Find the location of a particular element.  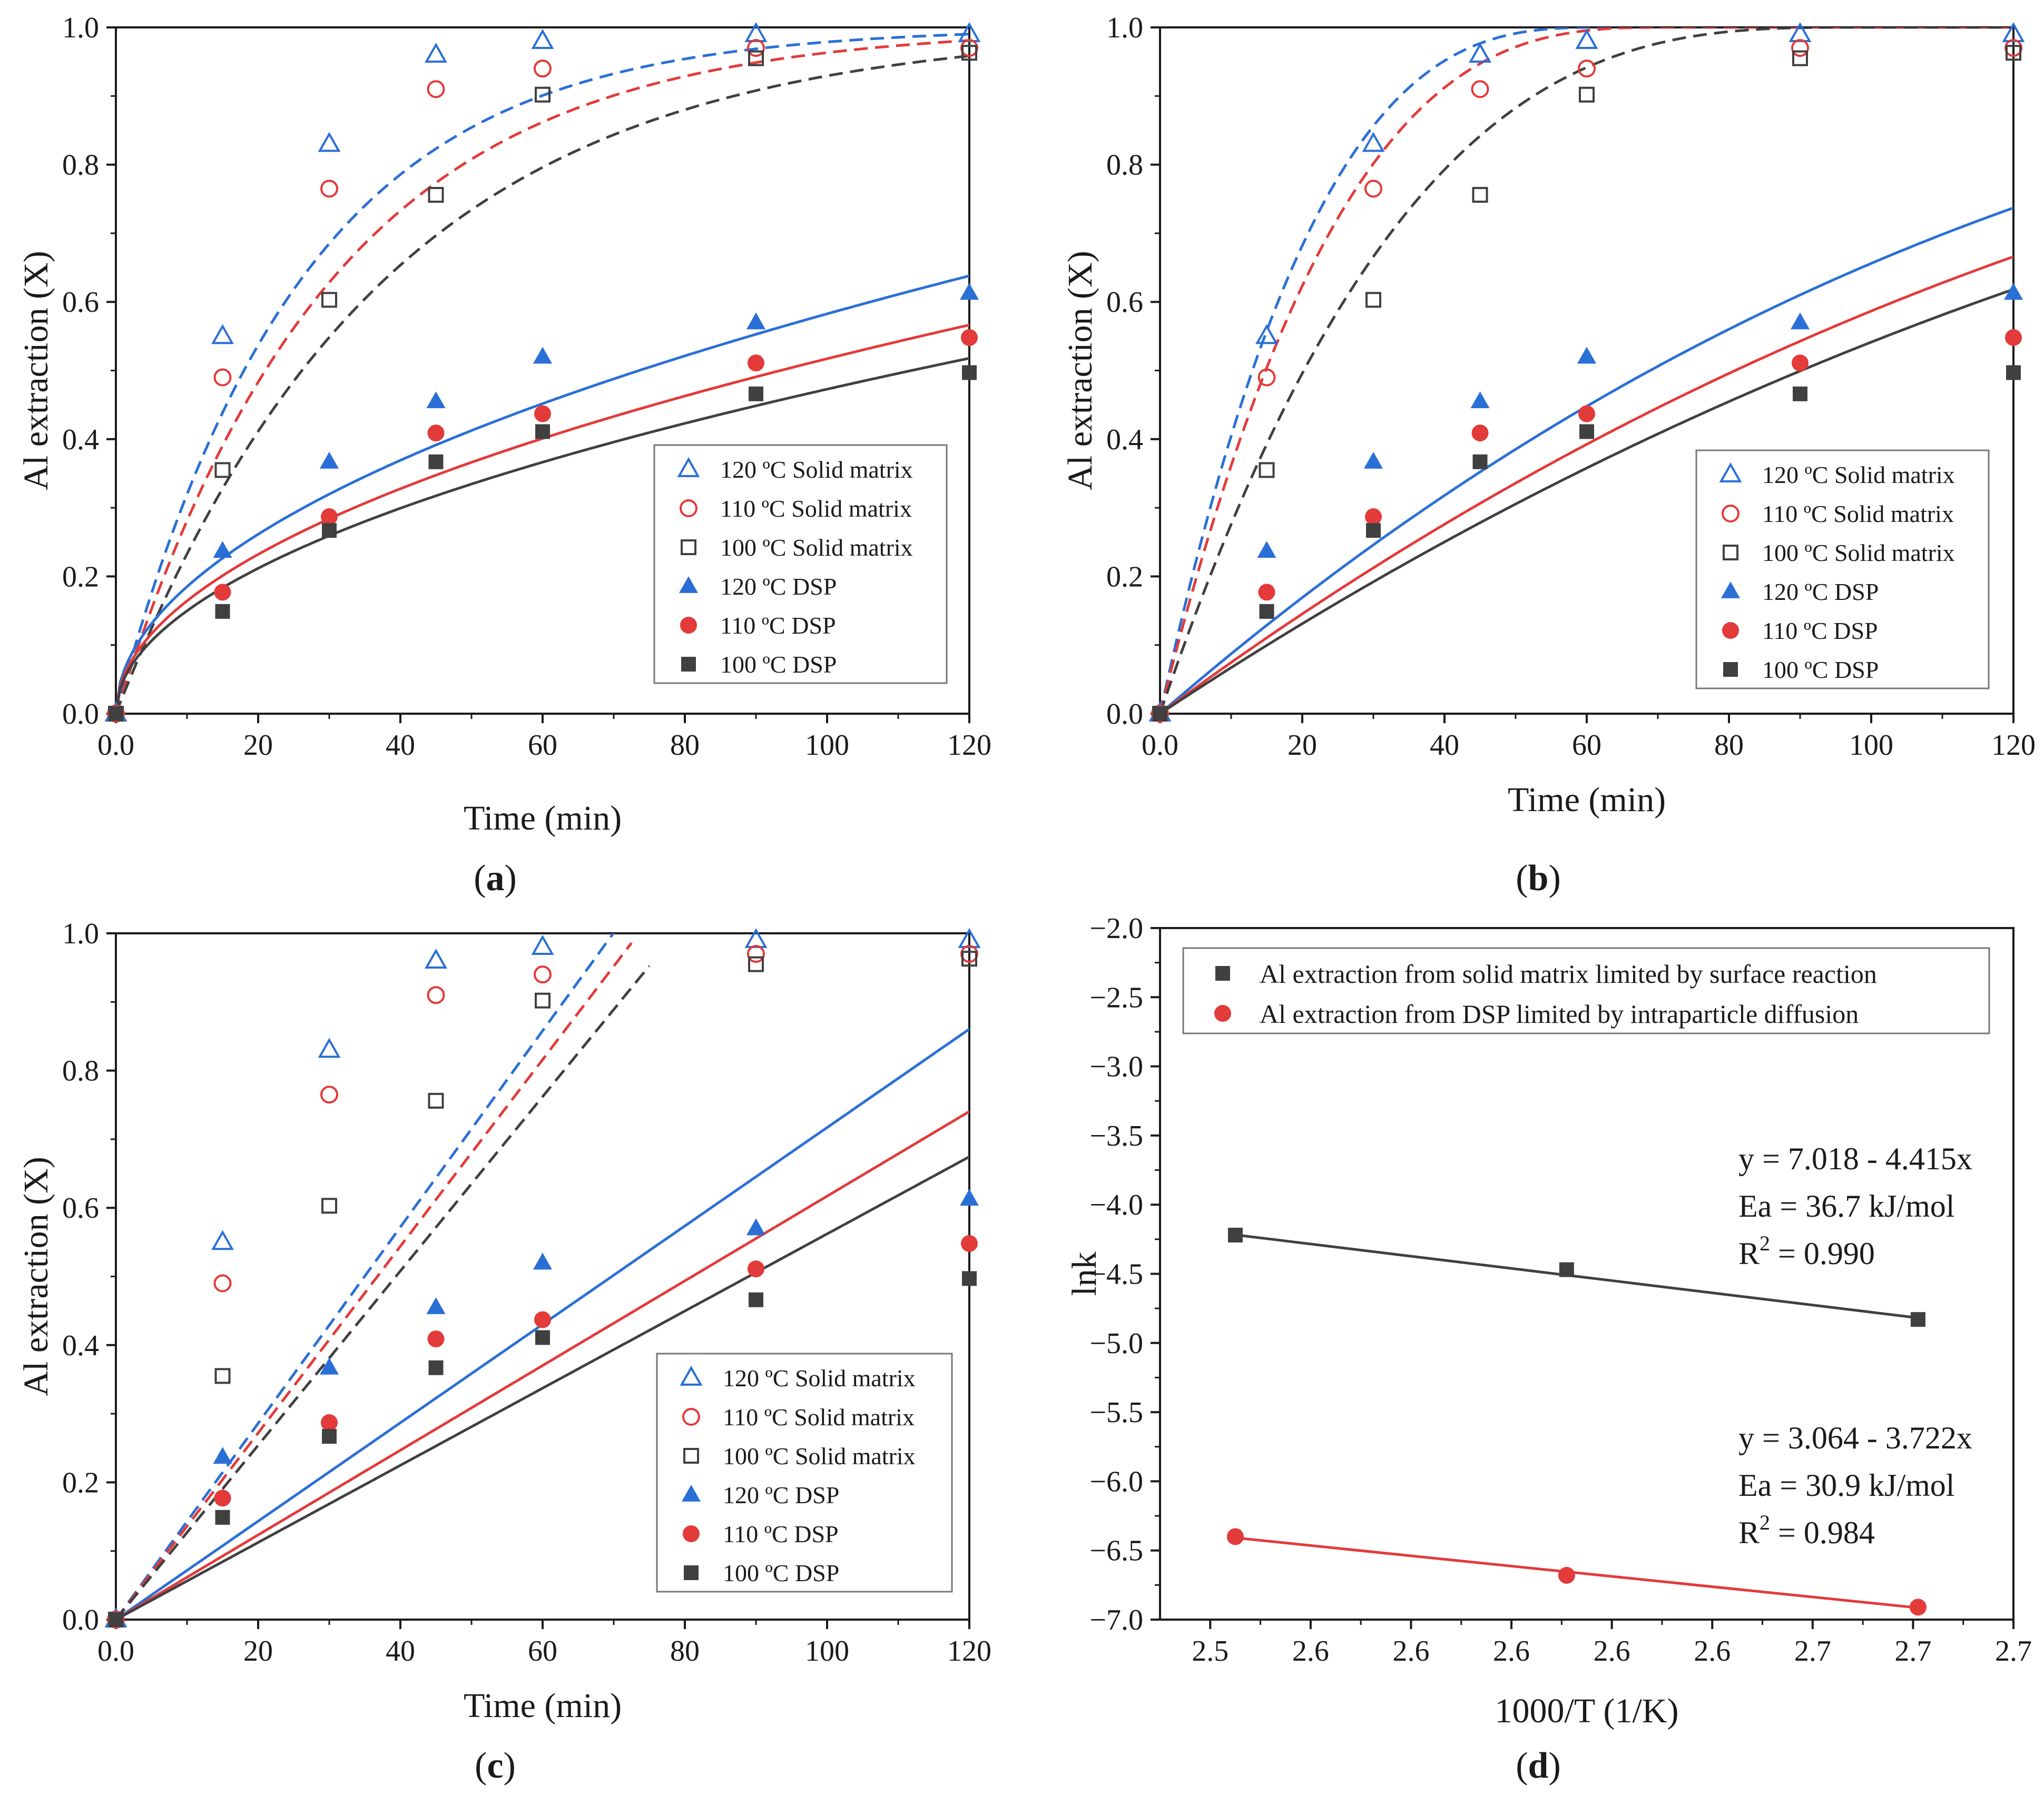

panel-label-d: (d) is located at coordinates (1538, 1765).